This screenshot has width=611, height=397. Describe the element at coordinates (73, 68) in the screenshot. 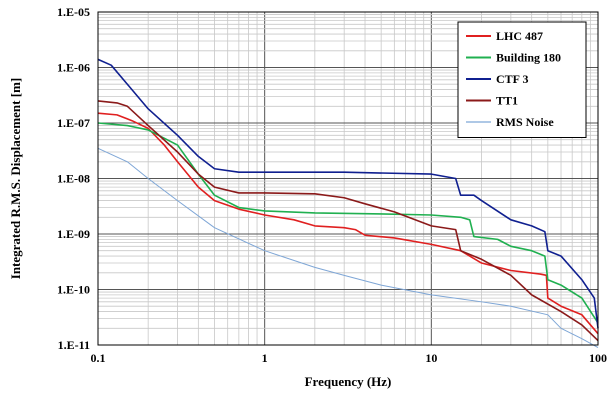

I see `y-tick-label: 1.E-06` at that location.